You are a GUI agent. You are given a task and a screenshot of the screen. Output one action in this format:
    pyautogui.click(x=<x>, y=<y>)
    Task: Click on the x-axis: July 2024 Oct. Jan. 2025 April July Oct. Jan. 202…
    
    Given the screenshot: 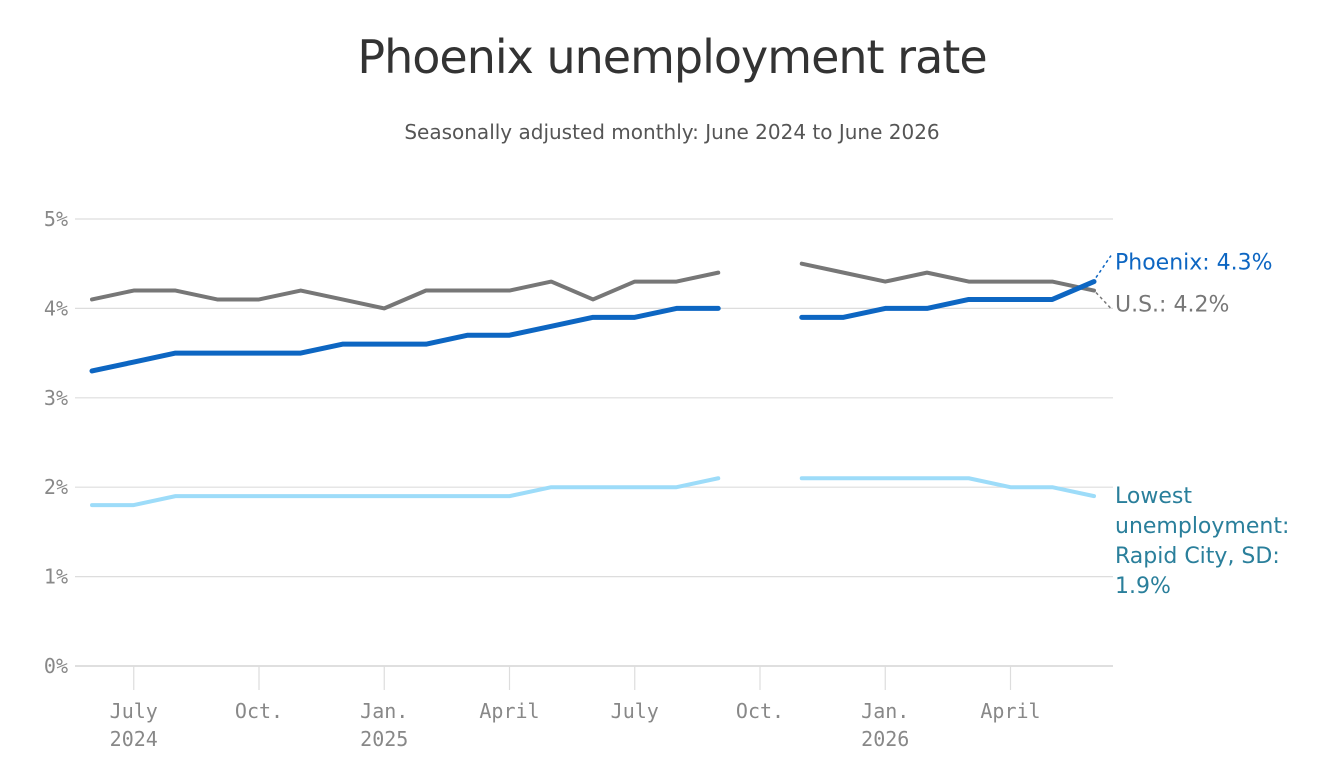 What is the action you would take?
    pyautogui.click(x=575, y=708)
    